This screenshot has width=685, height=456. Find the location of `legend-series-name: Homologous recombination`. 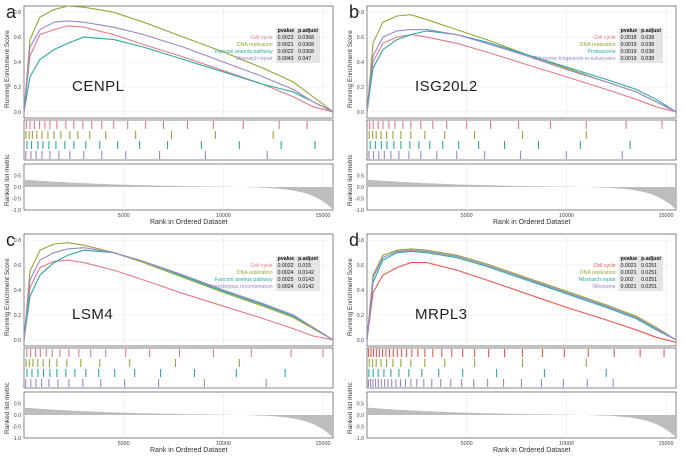

legend-series-name: Homologous recombination is located at coordinates (241, 287).